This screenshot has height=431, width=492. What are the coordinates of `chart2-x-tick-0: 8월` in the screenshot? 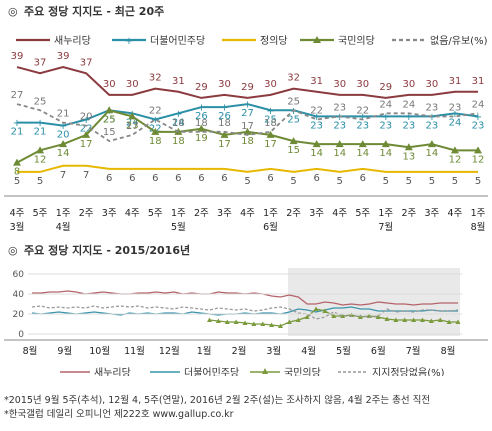 It's located at (30, 351).